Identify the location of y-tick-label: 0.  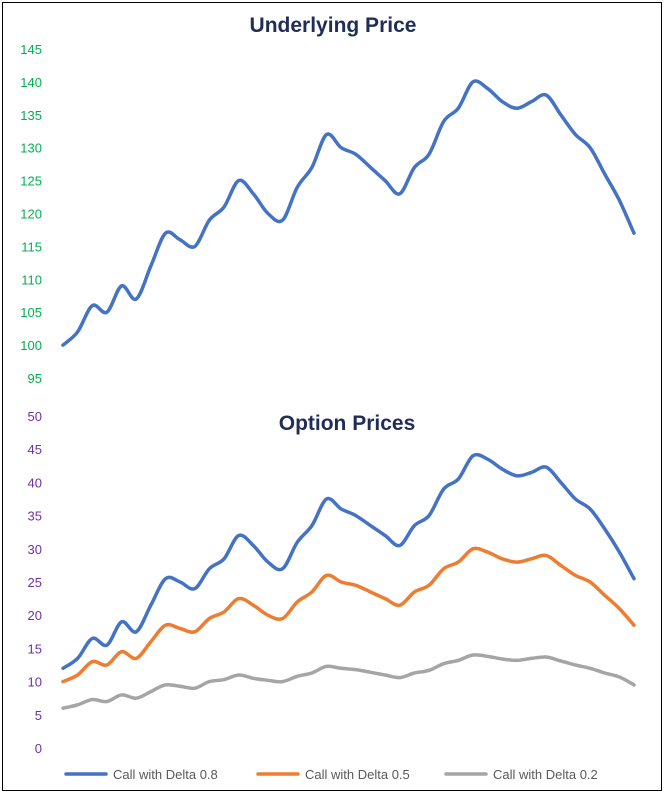
(38, 748).